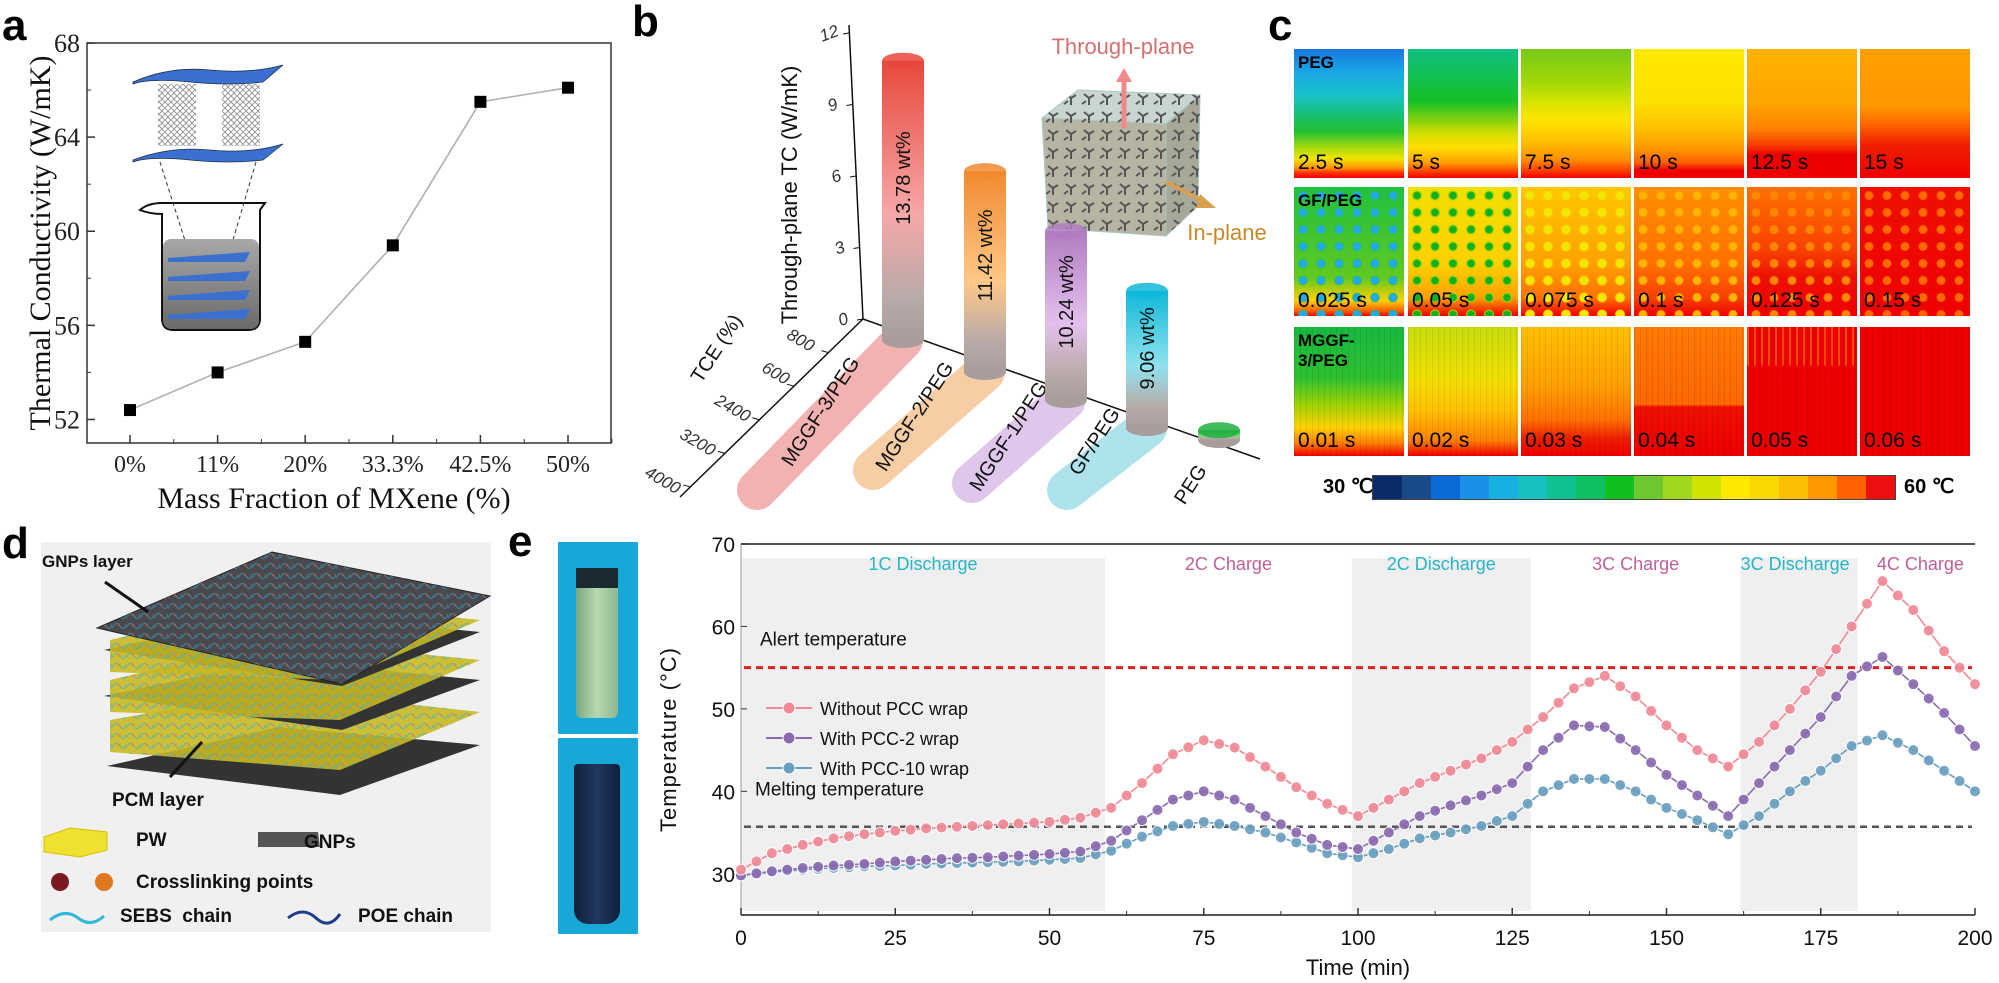 This screenshot has width=1999, height=983. I want to click on time-label: 0.125 s, so click(1785, 300).